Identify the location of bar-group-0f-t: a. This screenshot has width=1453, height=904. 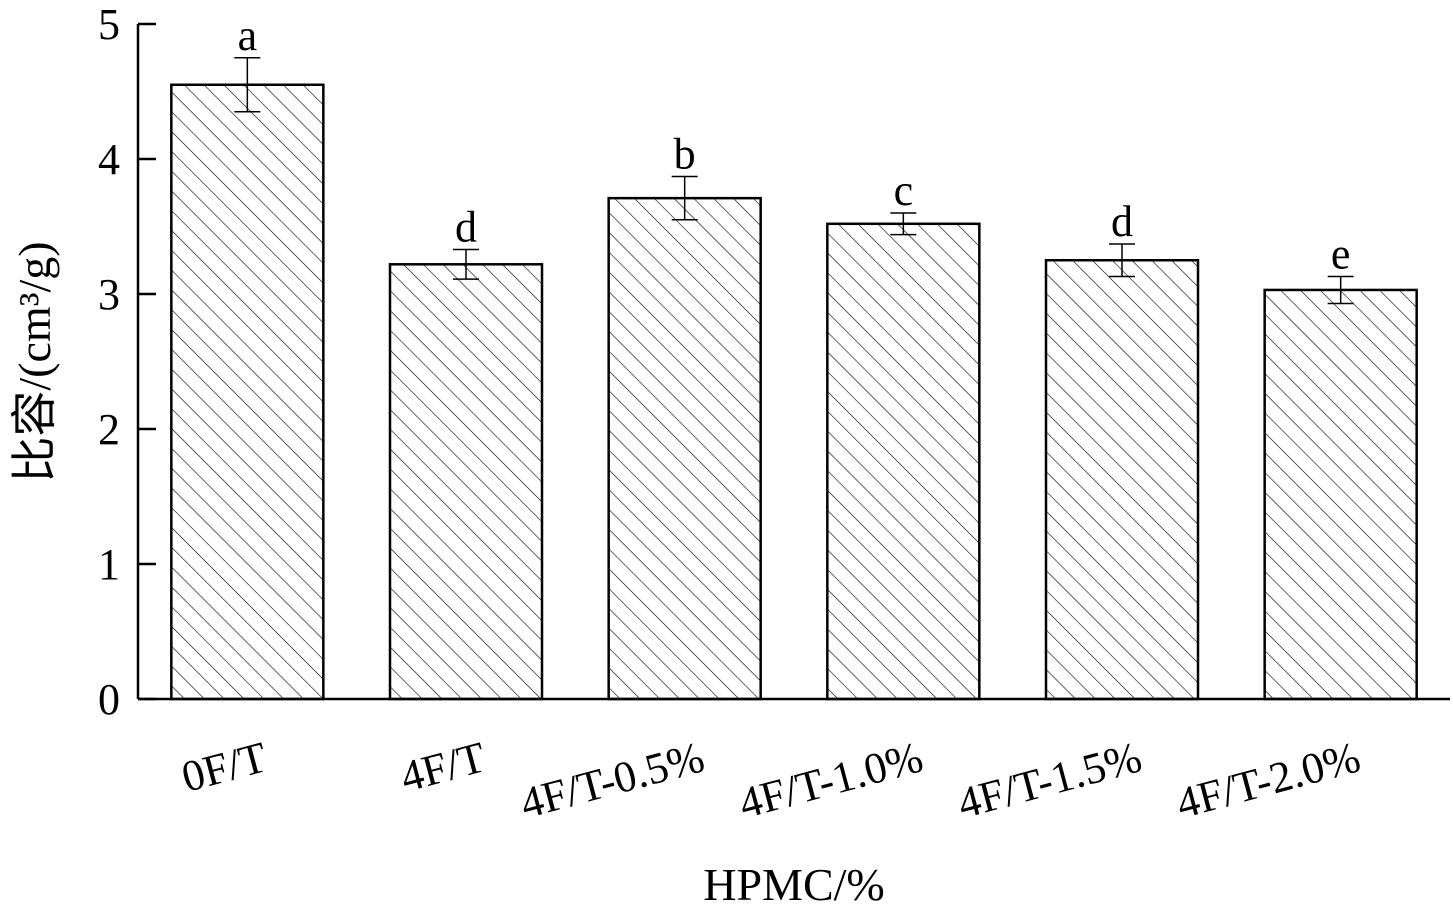
(247, 356).